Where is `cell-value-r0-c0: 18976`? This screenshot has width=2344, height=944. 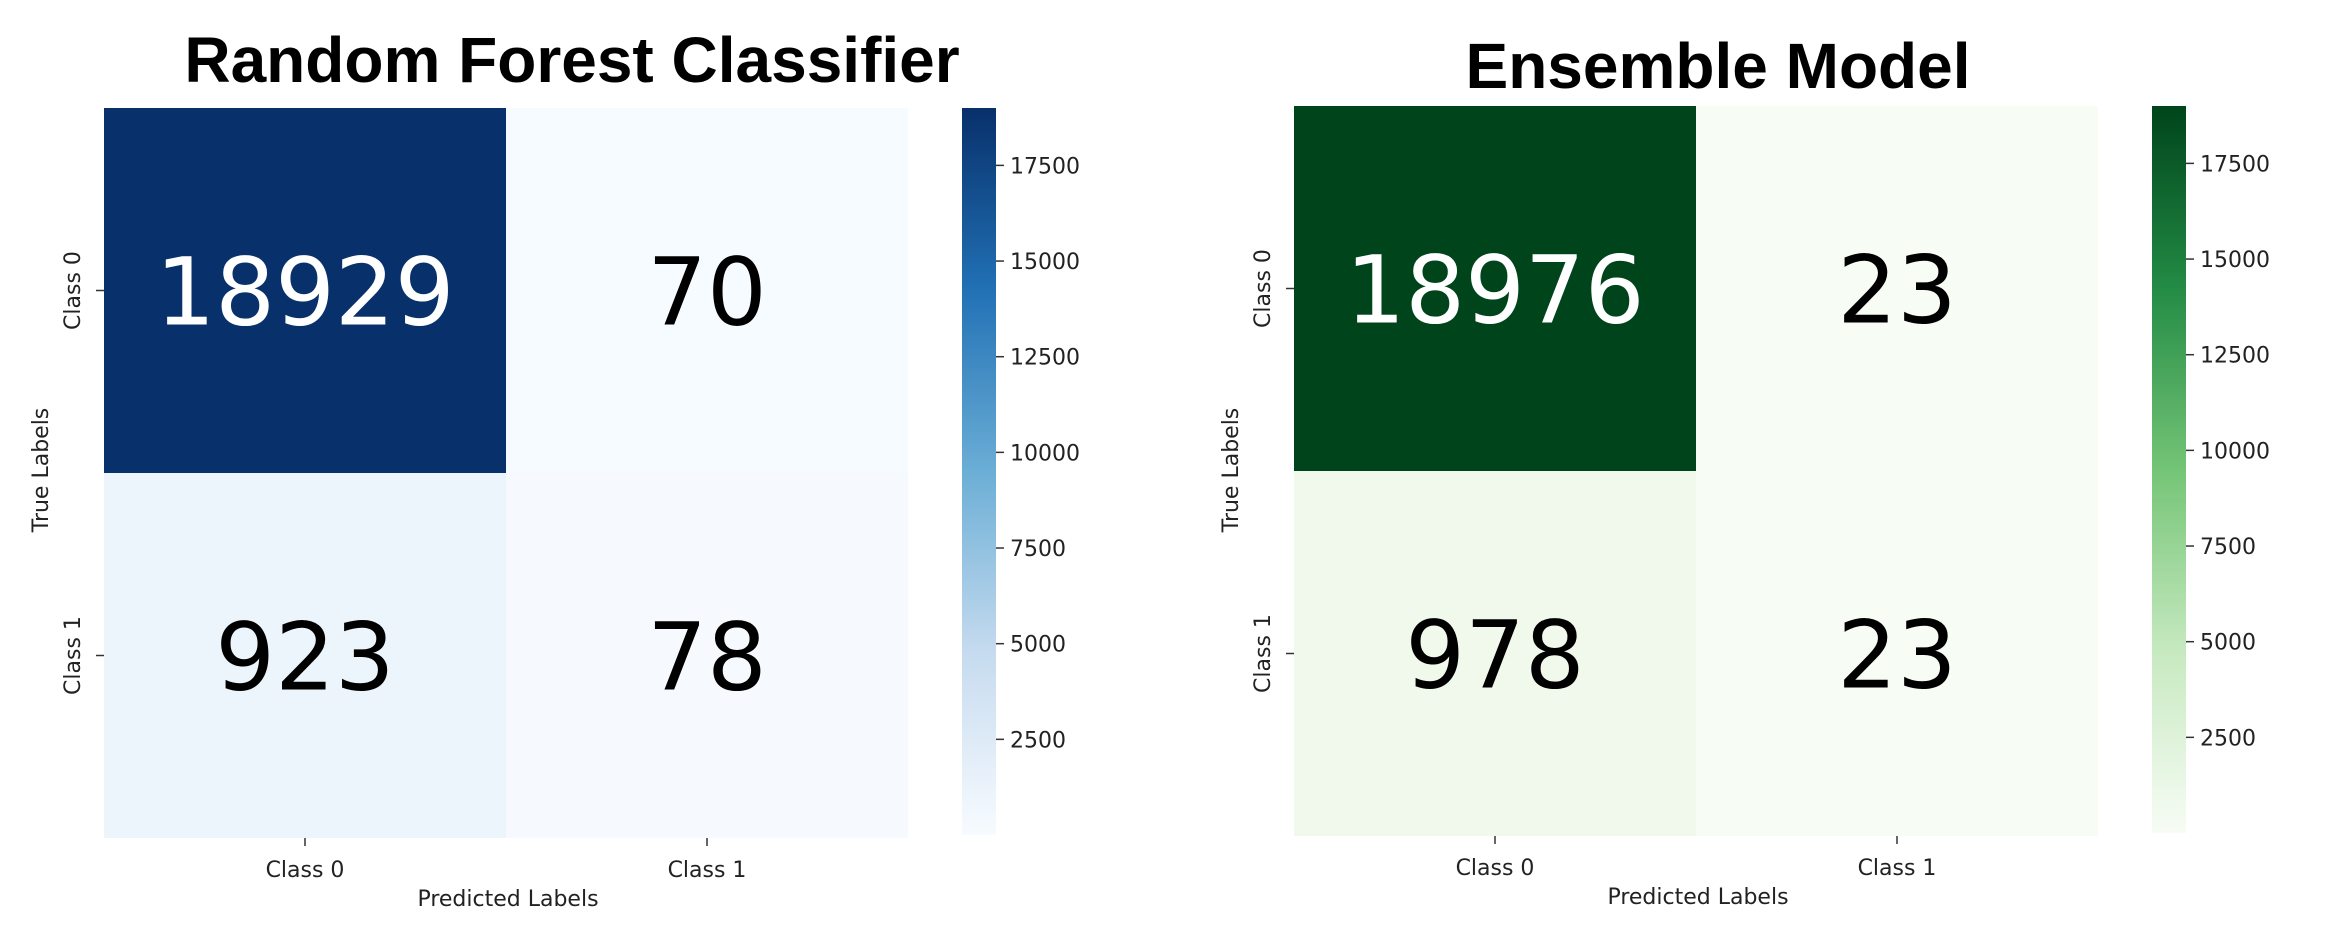 cell-value-r0-c0: 18976 is located at coordinates (1494, 291).